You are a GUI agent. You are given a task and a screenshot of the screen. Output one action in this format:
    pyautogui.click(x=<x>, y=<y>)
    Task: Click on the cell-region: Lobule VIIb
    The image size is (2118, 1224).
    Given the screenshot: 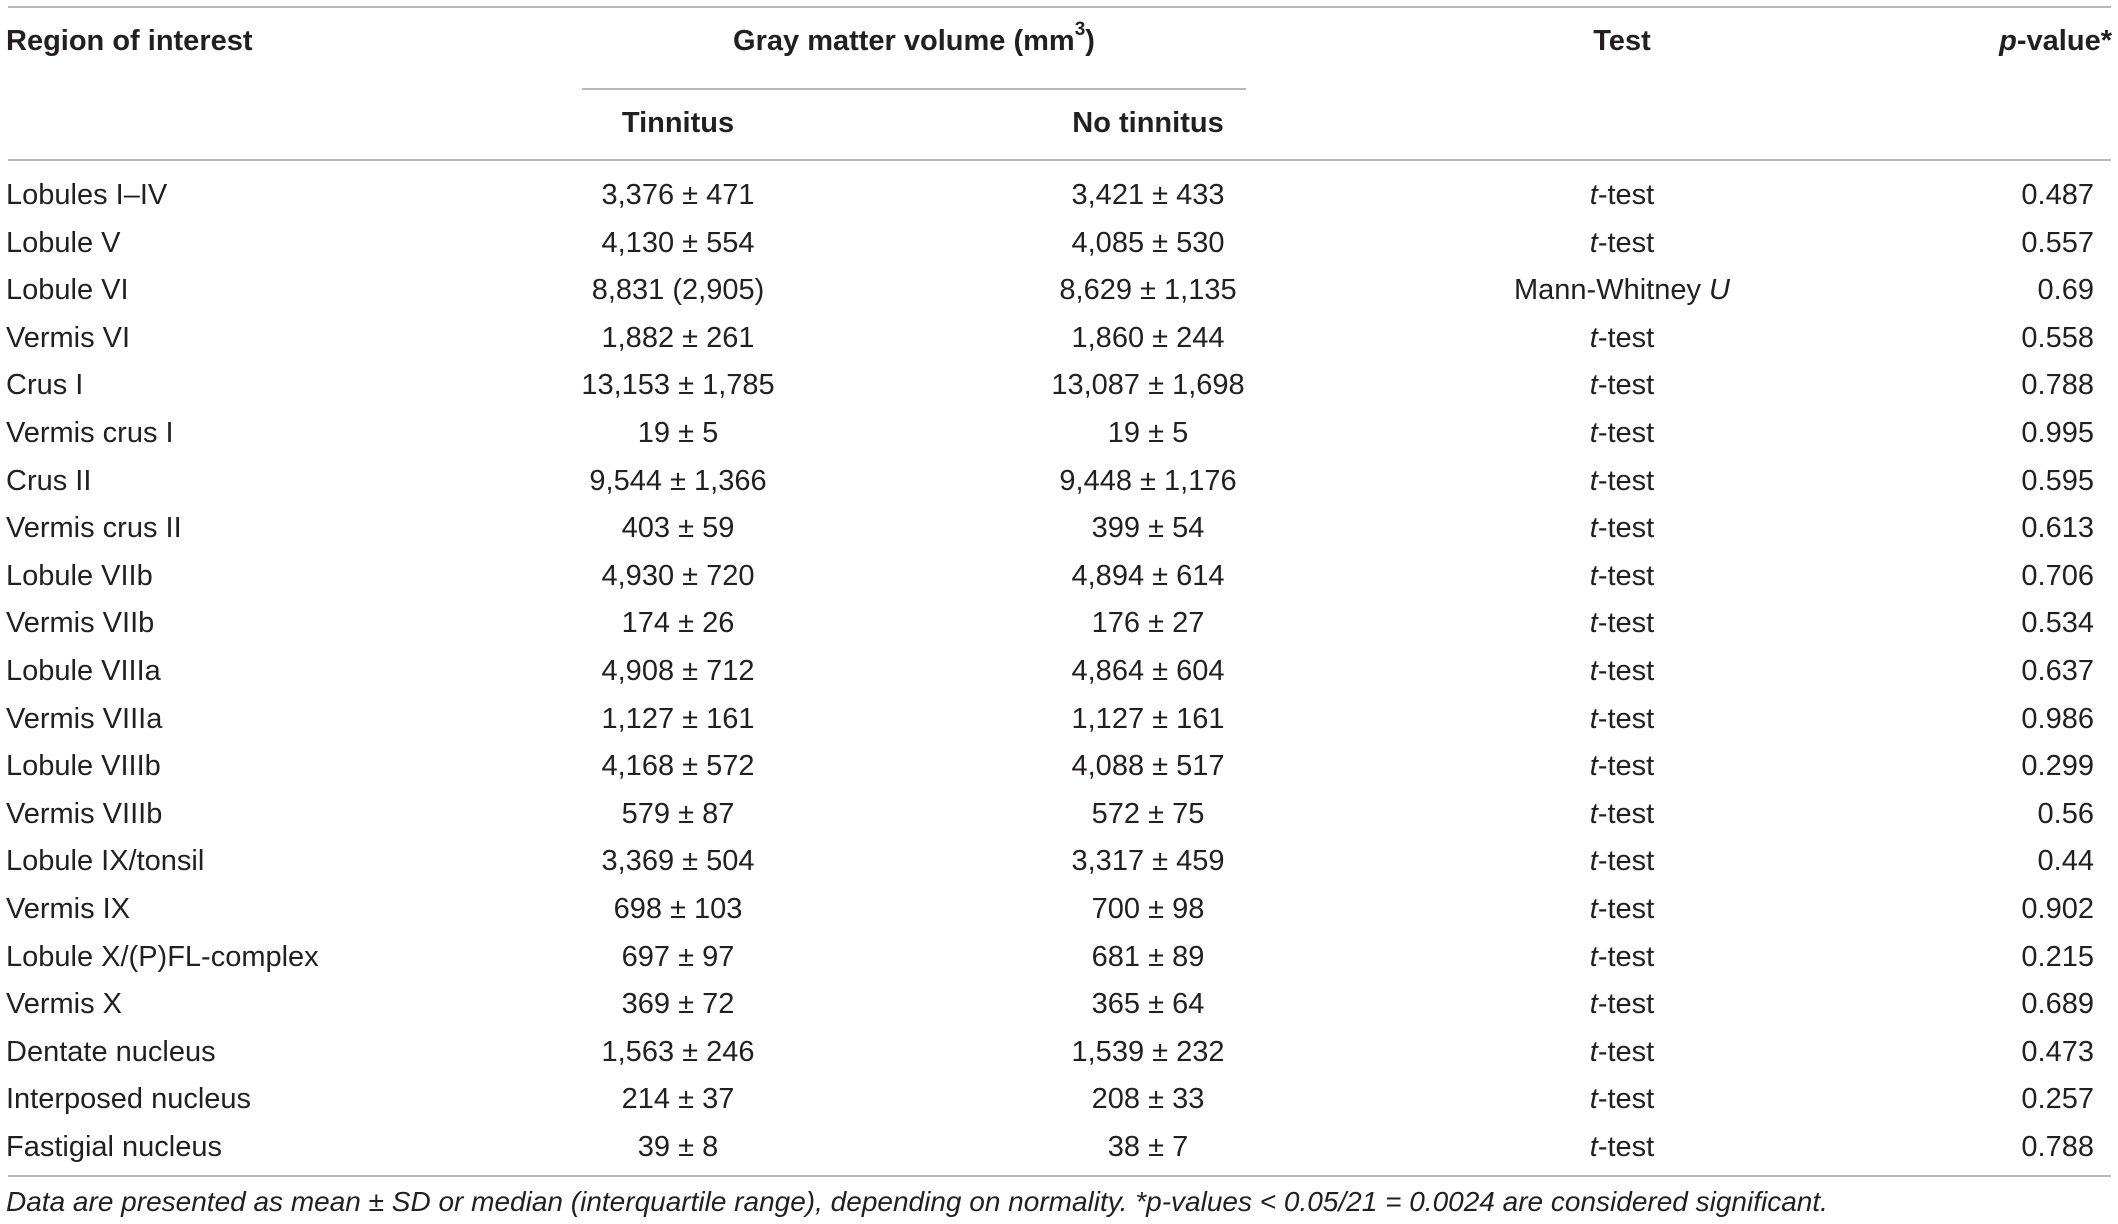 What is the action you would take?
    pyautogui.click(x=79, y=576)
    